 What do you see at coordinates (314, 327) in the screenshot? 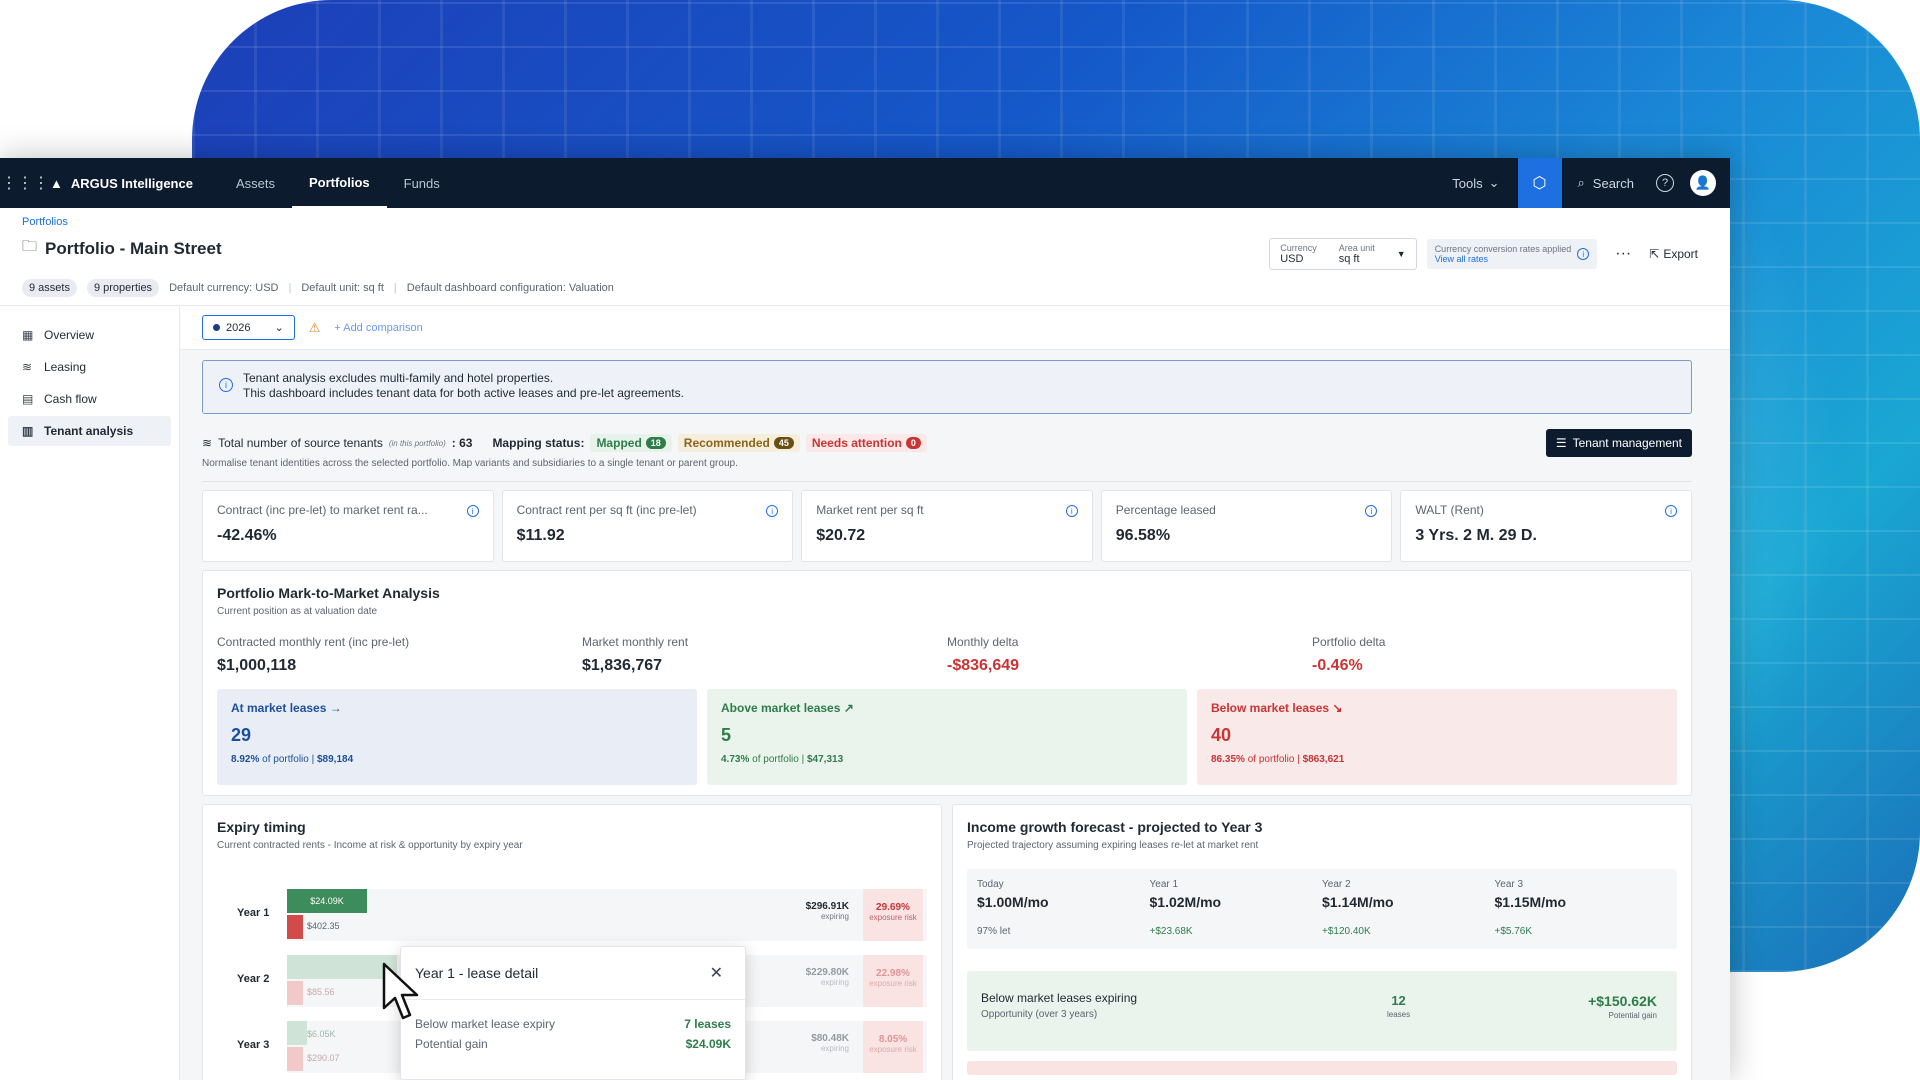
I see `warning-icon: ⚠` at bounding box center [314, 327].